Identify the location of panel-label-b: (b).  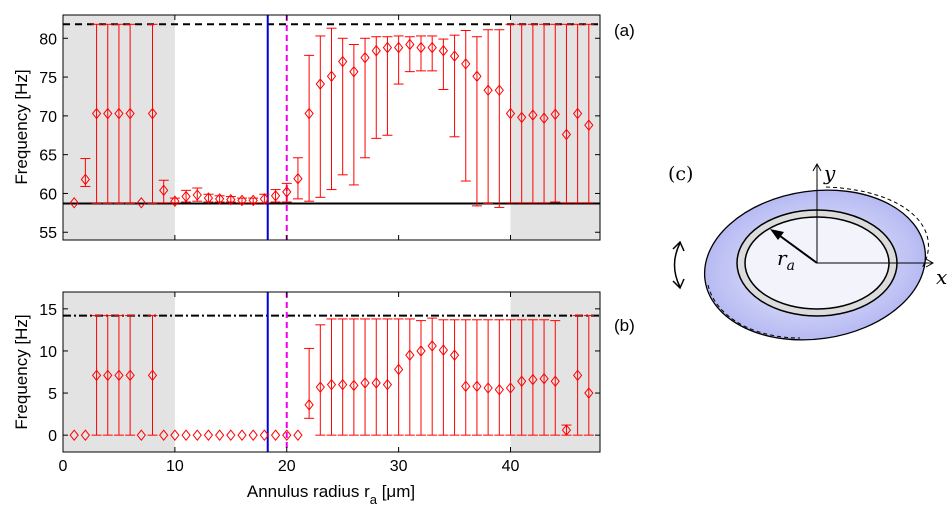
(624, 325).